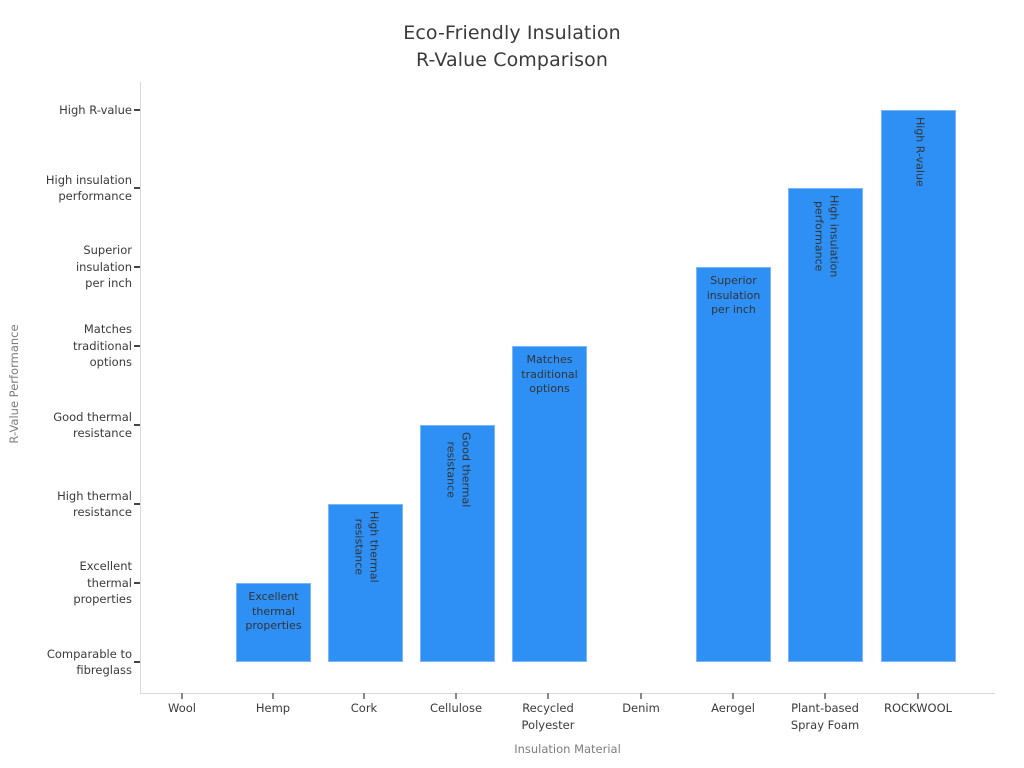 The height and width of the screenshot is (768, 1024). I want to click on y-tick-label-line: Superior, so click(107, 250).